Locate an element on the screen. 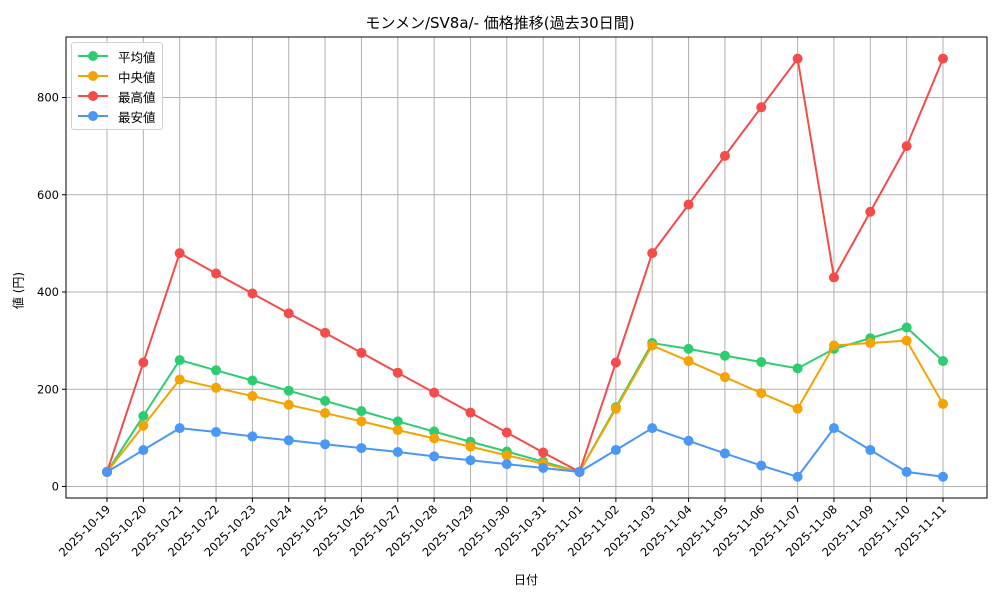  y-tick-label: 400 is located at coordinates (48, 292).